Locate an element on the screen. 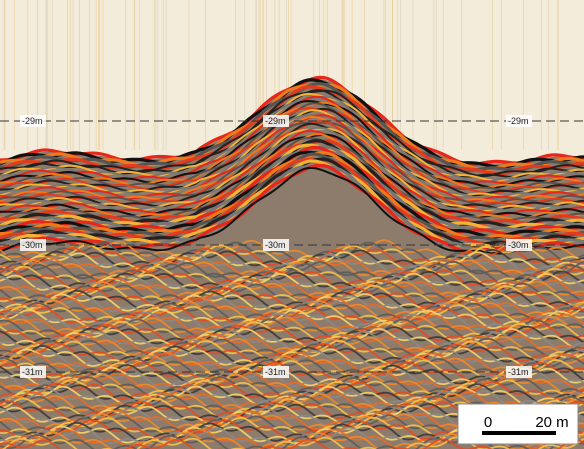  scale-line is located at coordinates (519, 433).